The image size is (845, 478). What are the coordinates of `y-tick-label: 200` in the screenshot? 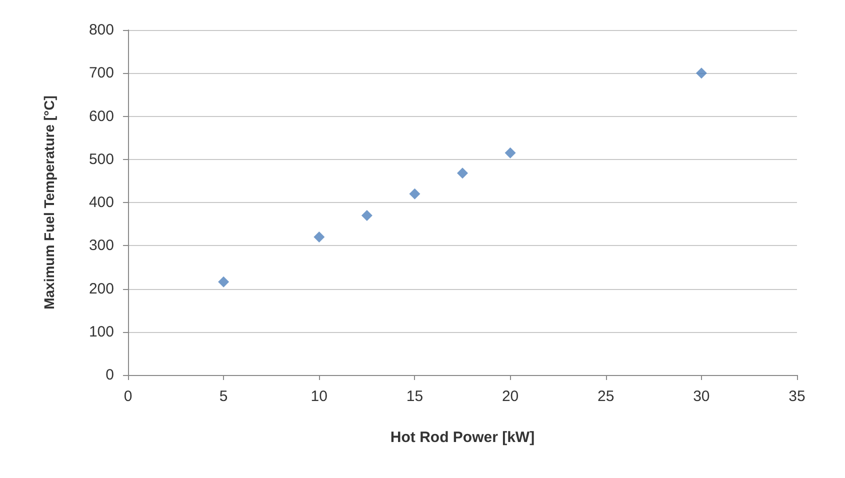 It's located at (101, 289).